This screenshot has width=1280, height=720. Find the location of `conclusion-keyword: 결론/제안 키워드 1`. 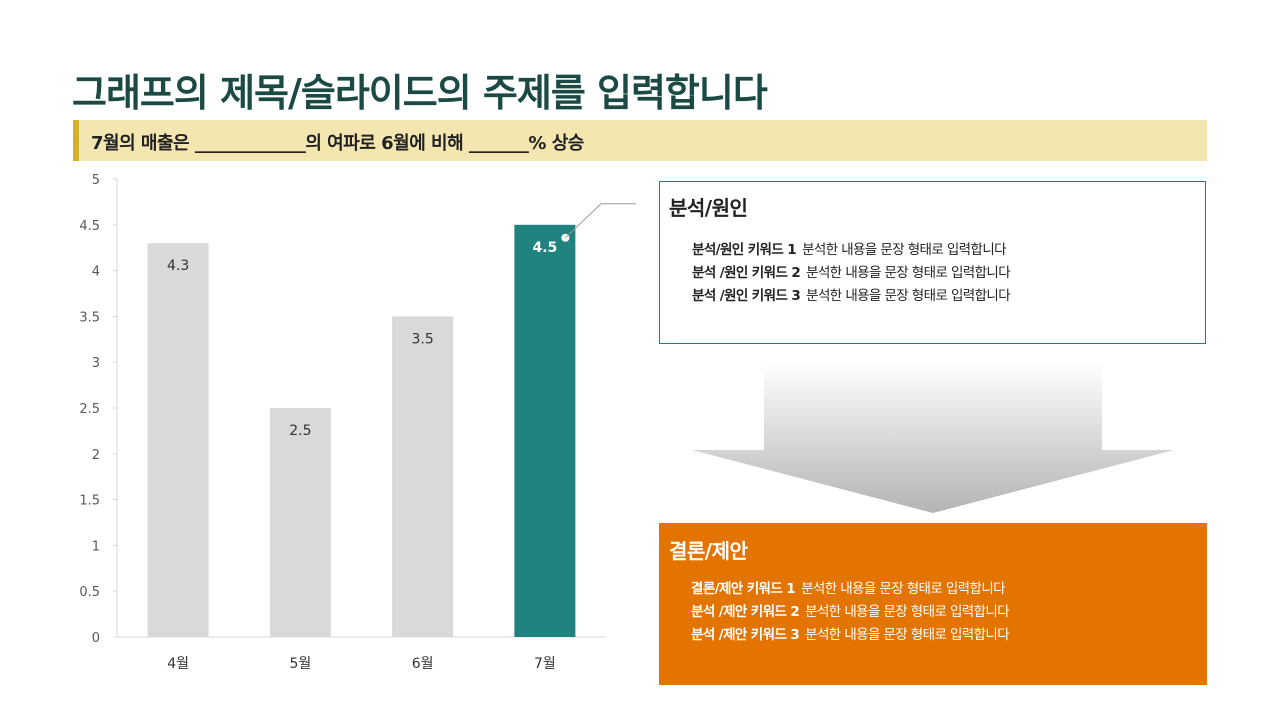

conclusion-keyword: 결론/제안 키워드 1 is located at coordinates (743, 589).